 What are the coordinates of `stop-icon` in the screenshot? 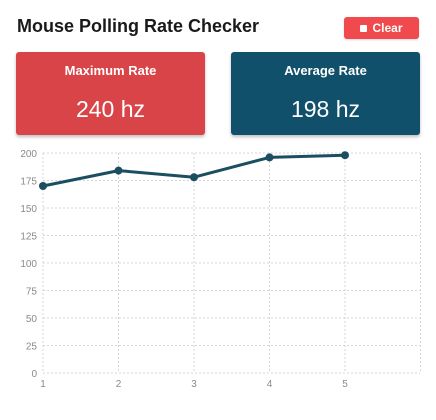 It's located at (364, 28).